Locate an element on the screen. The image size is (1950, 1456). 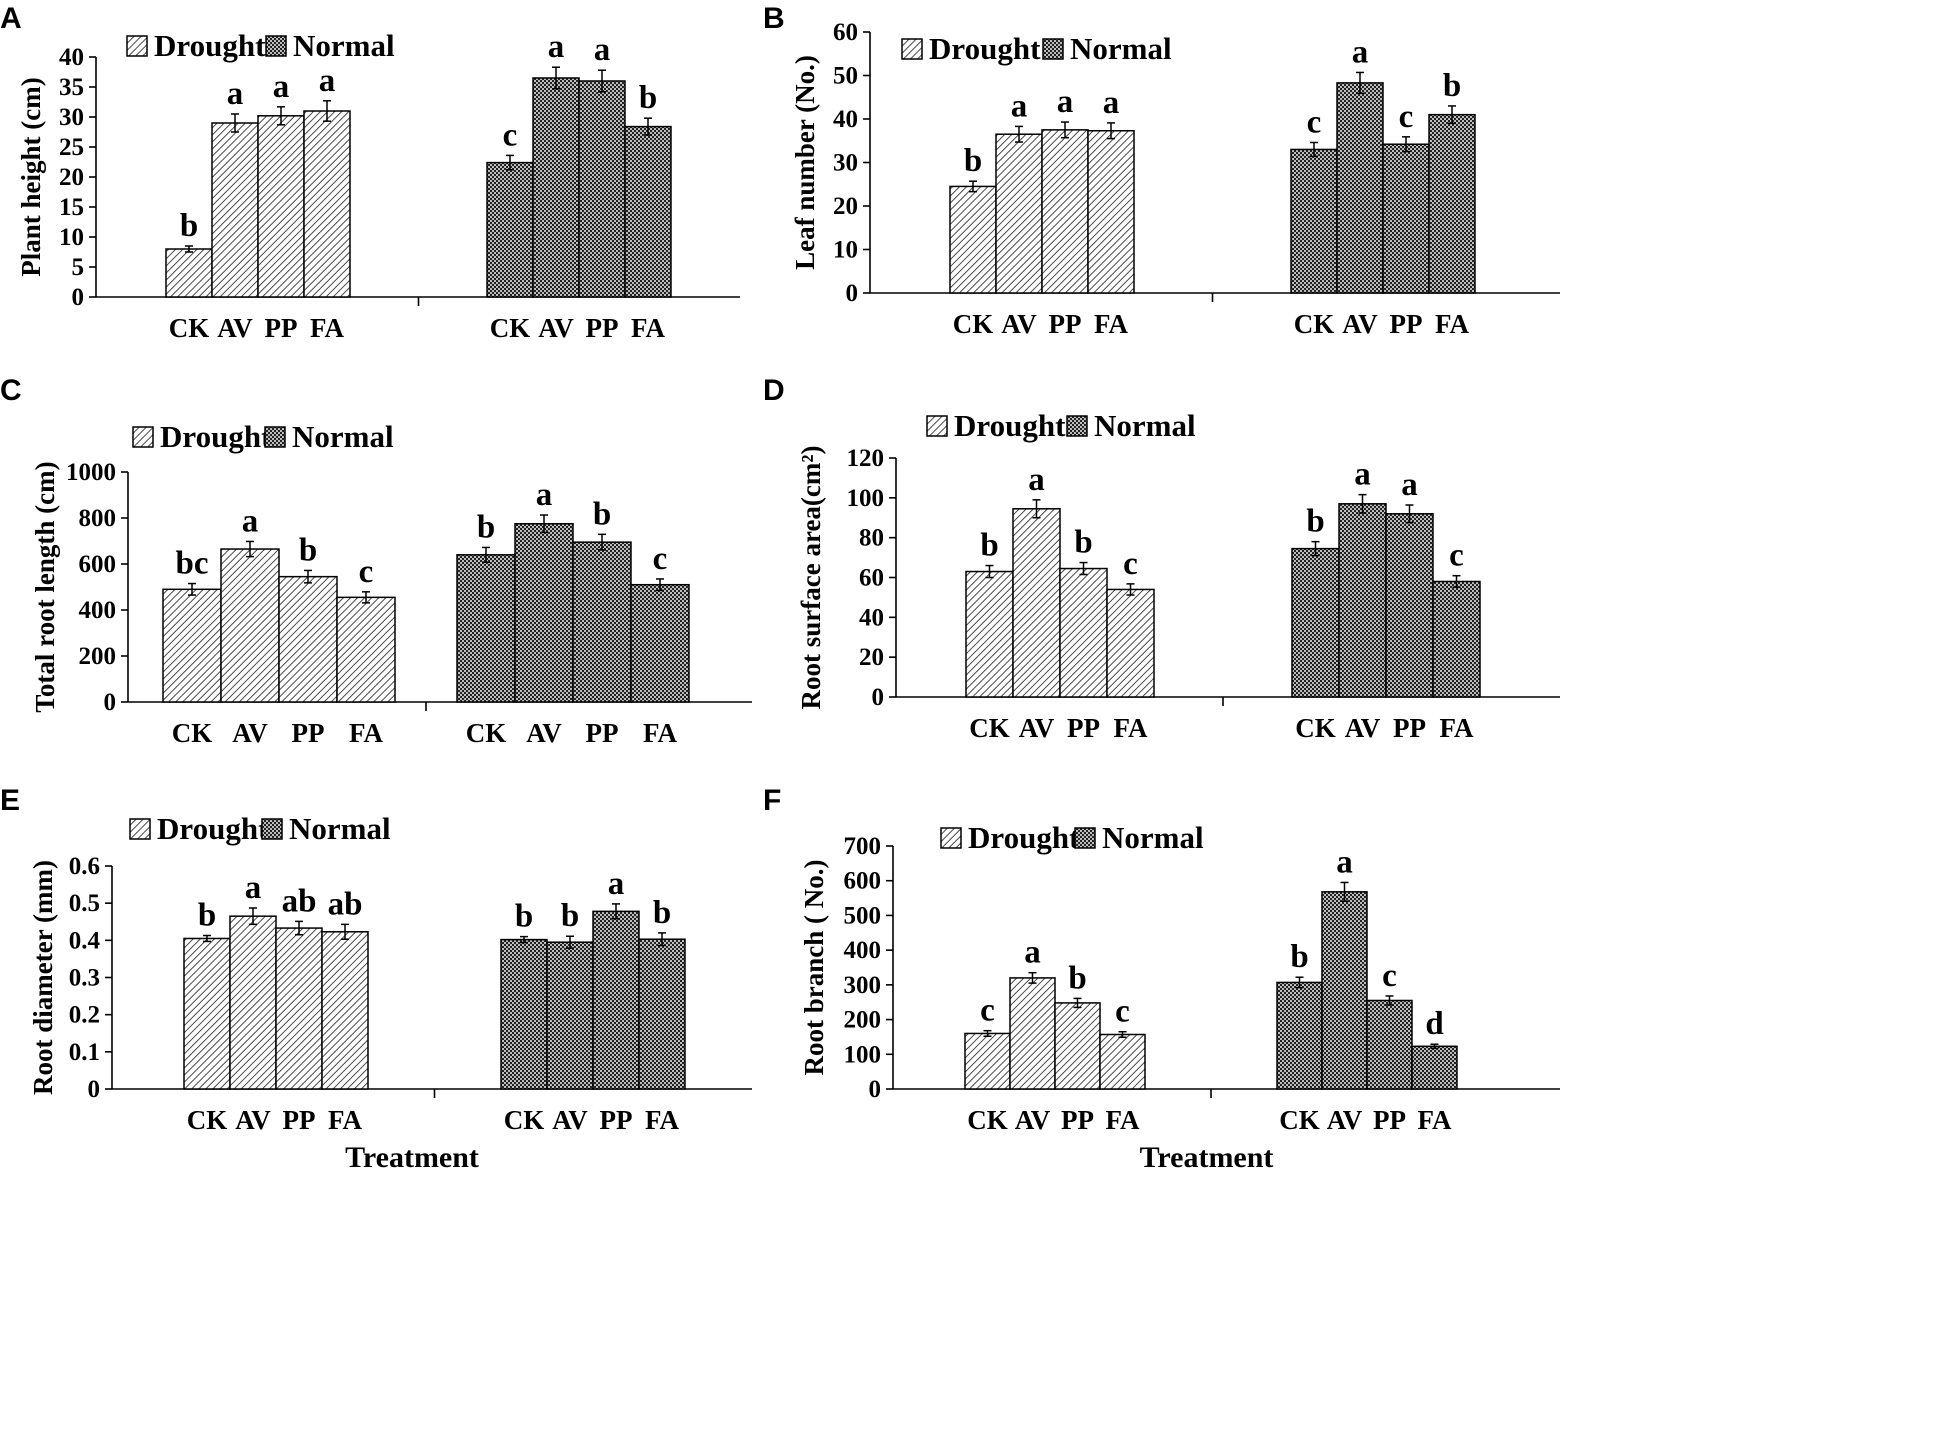
x-axis-label: Treatment is located at coordinates (412, 1157).